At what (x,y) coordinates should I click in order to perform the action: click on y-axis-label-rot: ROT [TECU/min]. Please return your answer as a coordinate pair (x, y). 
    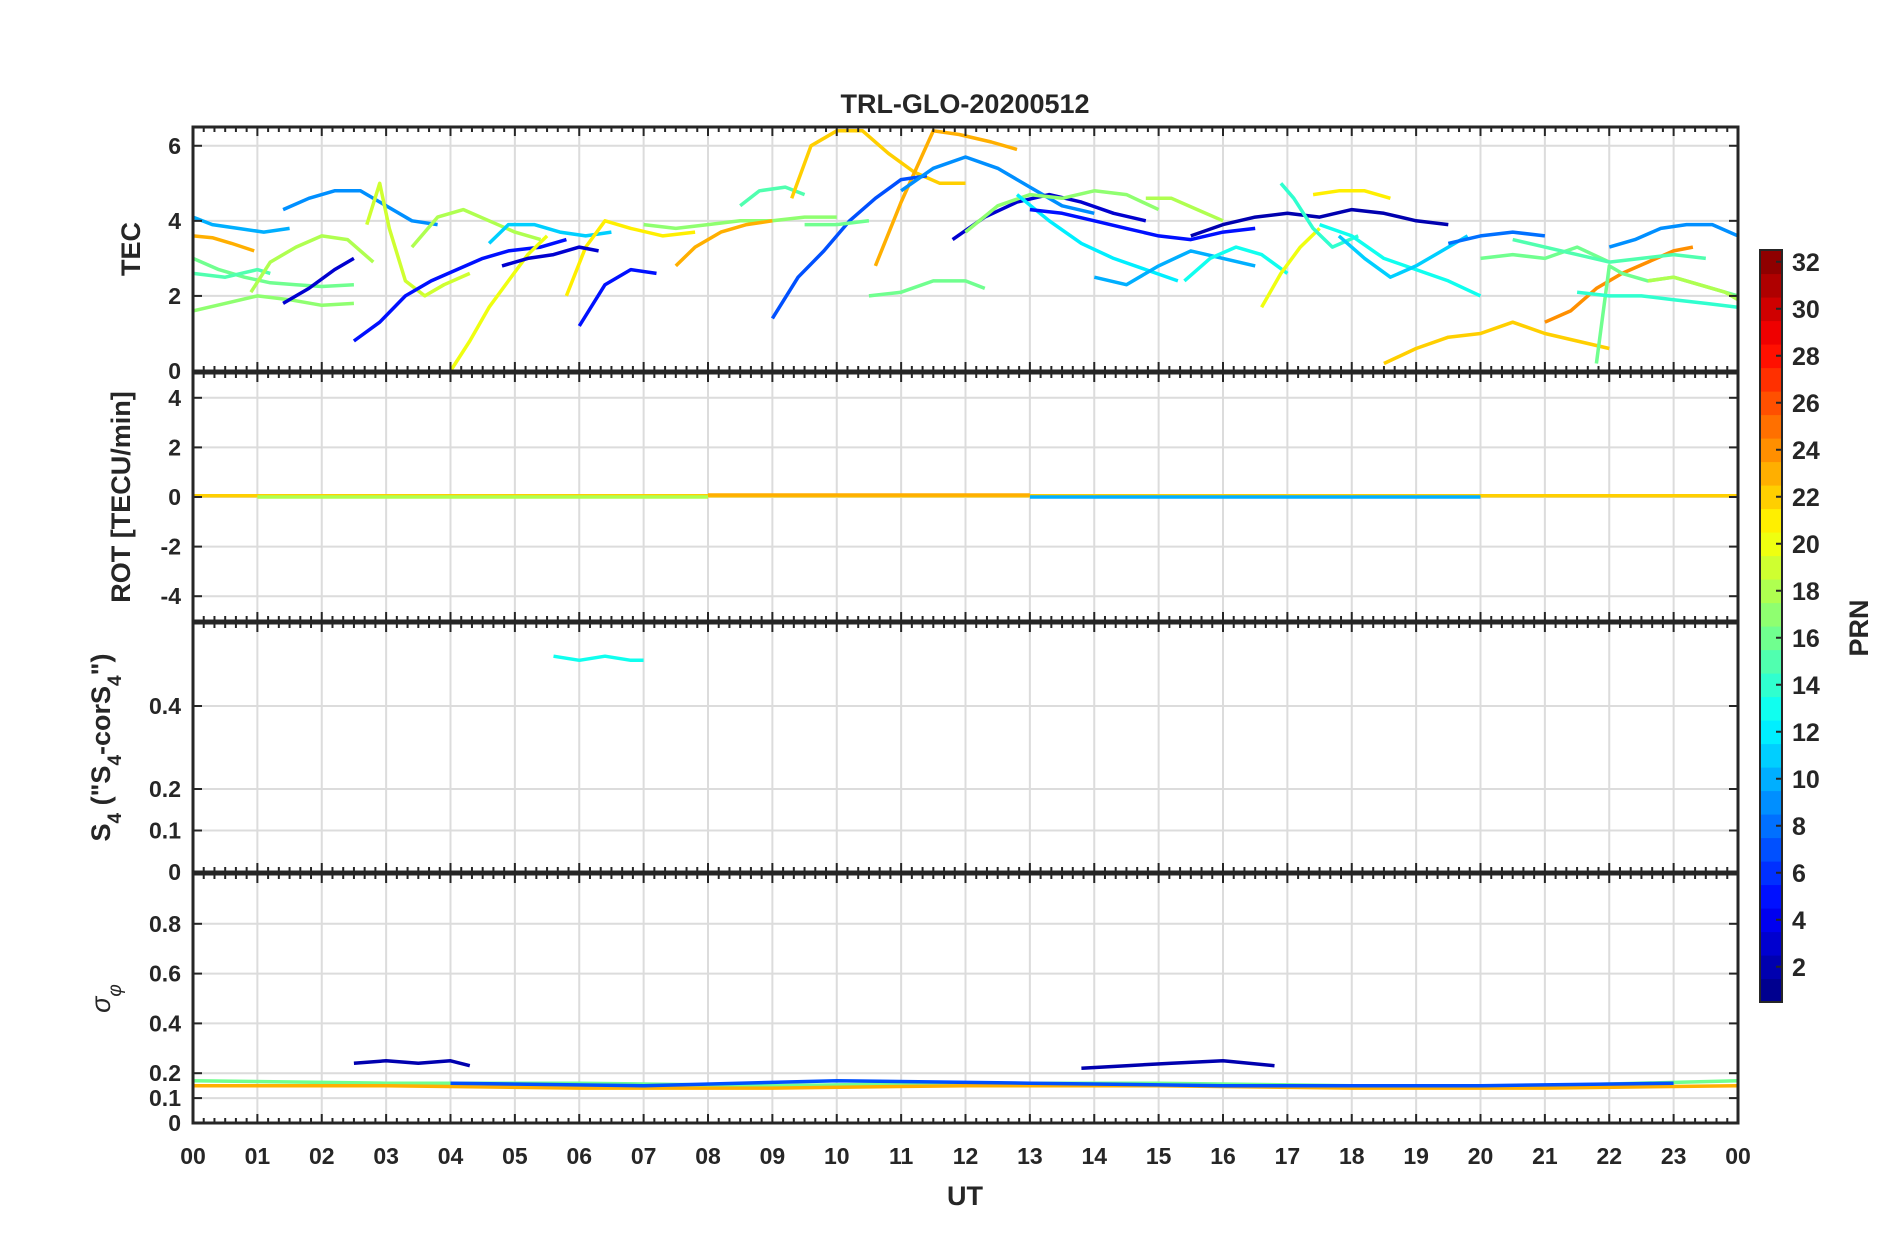
    Looking at the image, I should click on (121, 496).